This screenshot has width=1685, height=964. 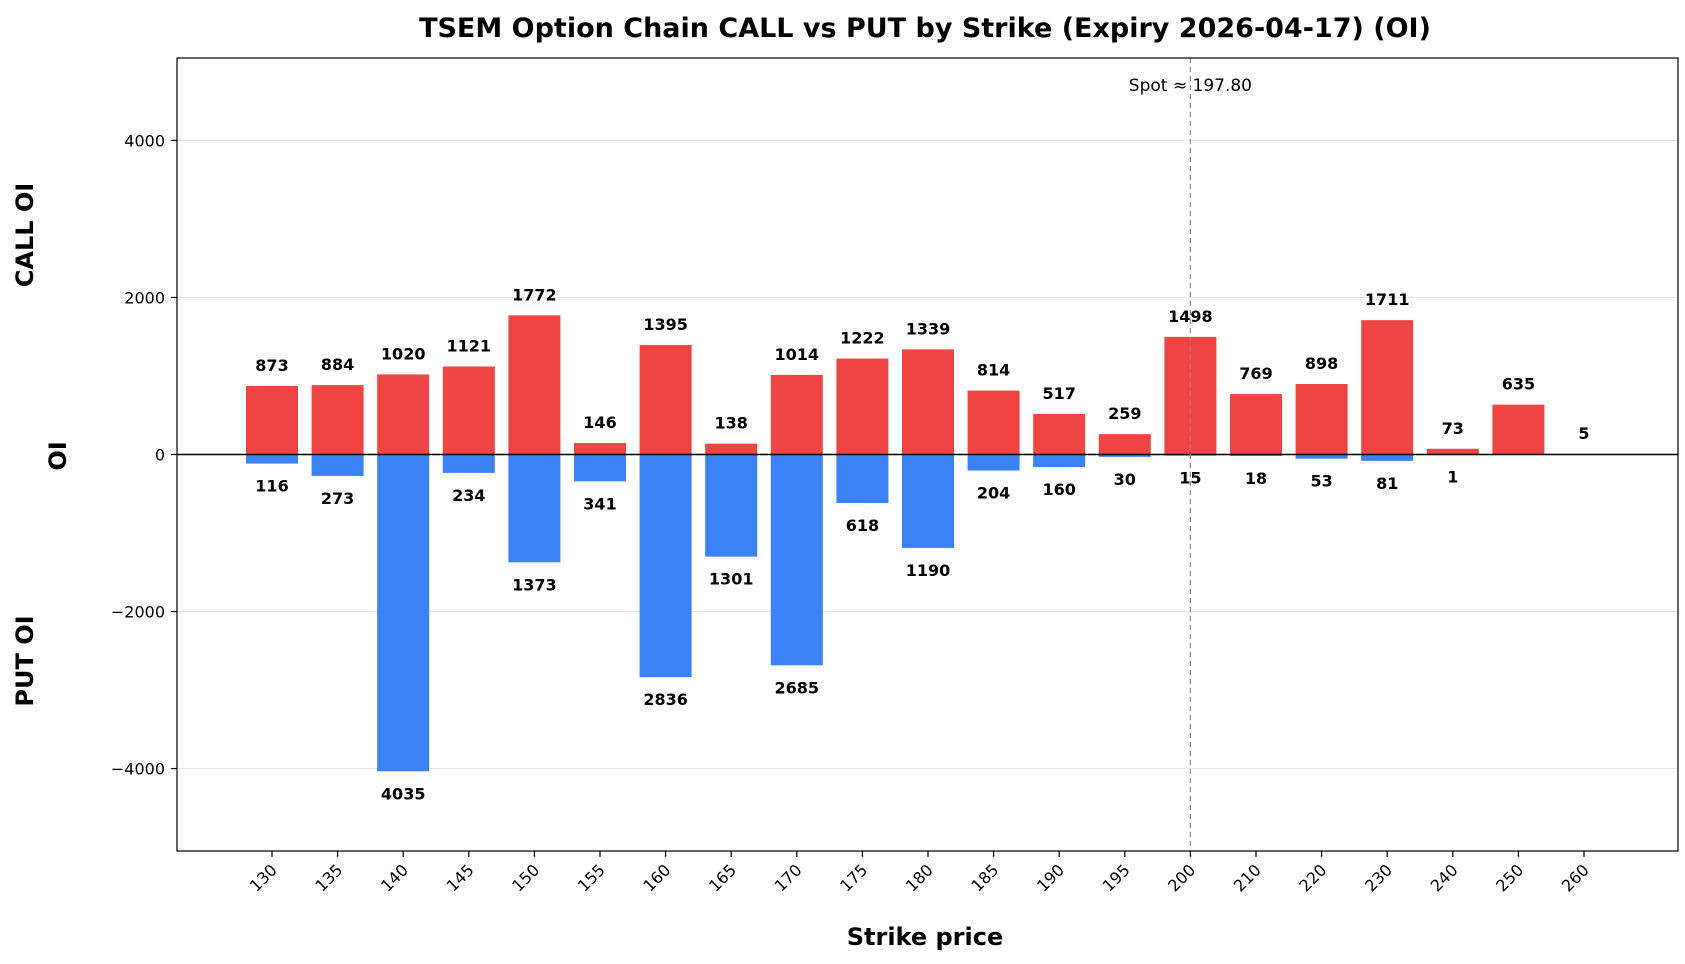 I want to click on call-value-label-130: 873, so click(x=271, y=365).